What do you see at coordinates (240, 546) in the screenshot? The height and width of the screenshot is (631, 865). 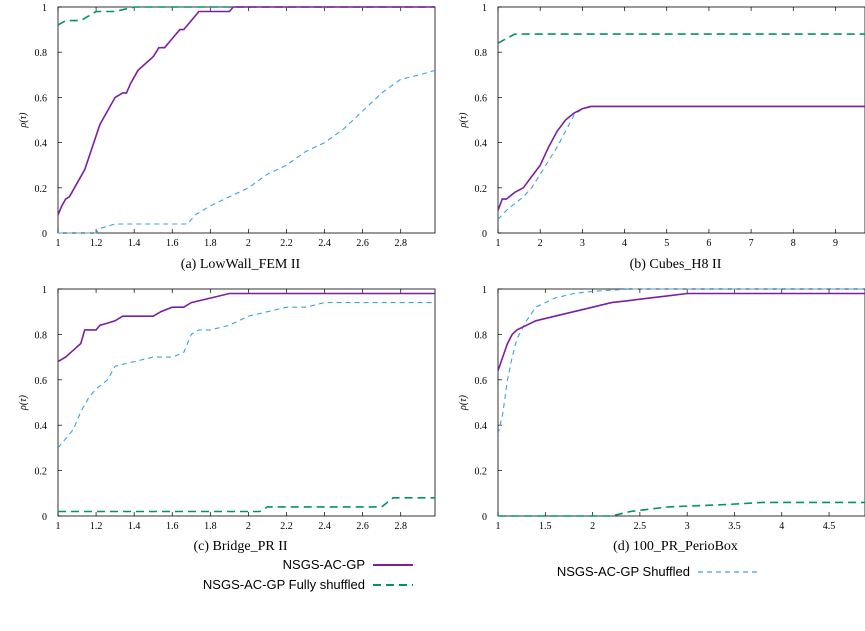 I see `panel-caption: (c) Bridge_PR II` at bounding box center [240, 546].